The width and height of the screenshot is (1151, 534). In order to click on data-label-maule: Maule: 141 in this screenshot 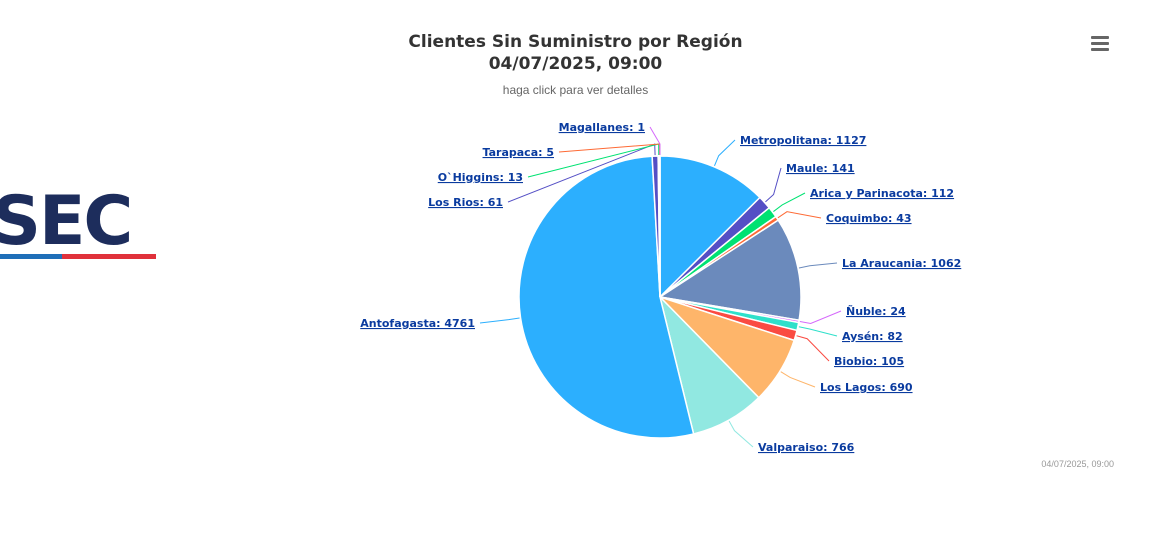, I will do `click(820, 168)`.